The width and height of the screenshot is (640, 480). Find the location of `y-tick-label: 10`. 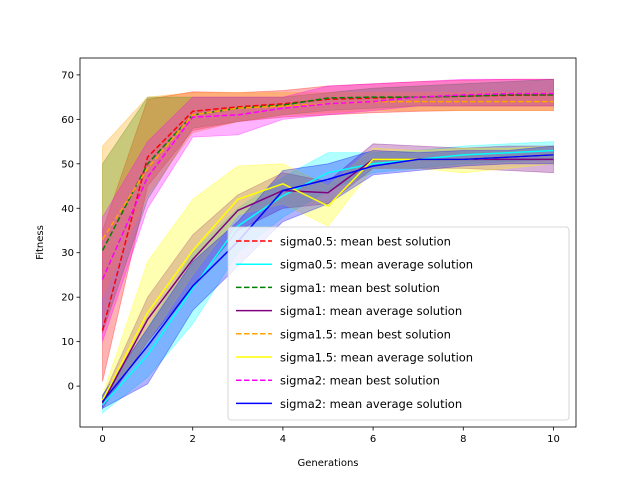

y-tick-label: 10 is located at coordinates (67, 342).